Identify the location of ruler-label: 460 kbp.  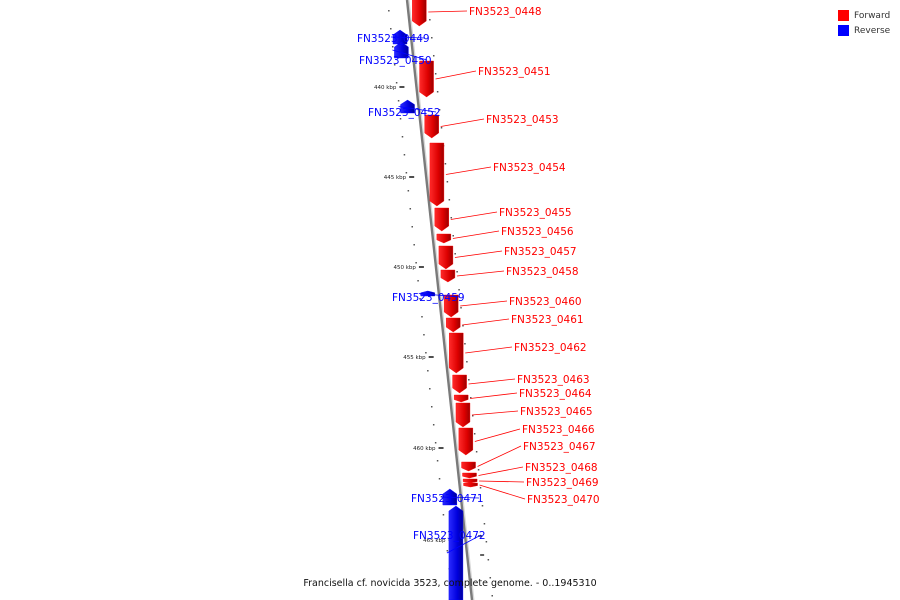
(424, 449).